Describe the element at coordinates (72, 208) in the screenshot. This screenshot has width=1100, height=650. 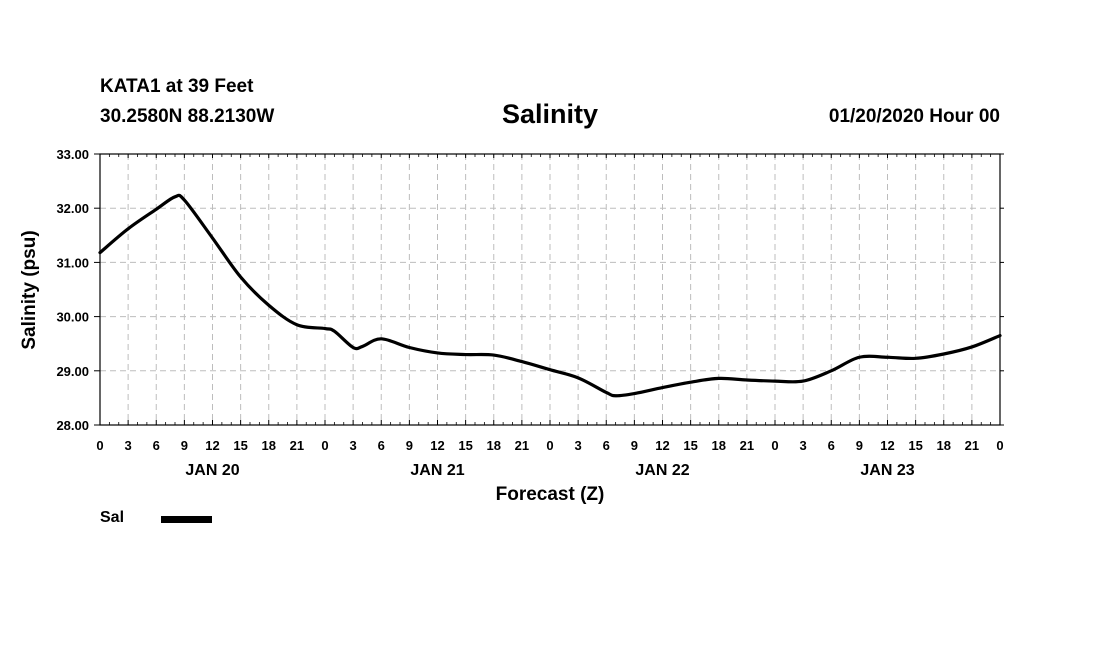
I see `y-tick-label: 32.00` at that location.